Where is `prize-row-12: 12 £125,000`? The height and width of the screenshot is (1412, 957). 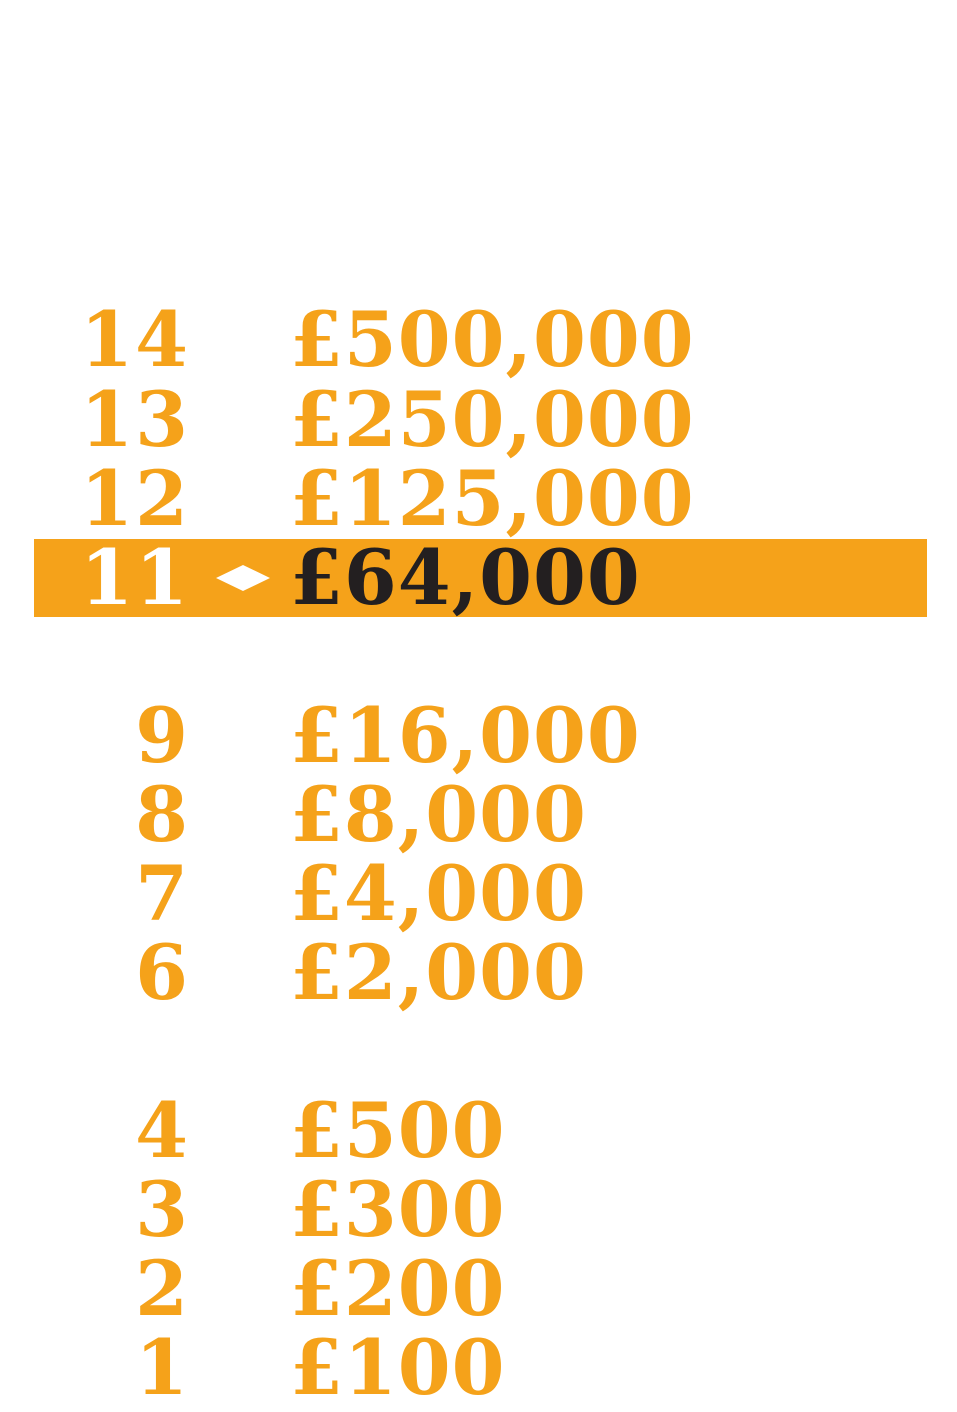
prize-row-12: 12 £125,000 is located at coordinates (480, 499).